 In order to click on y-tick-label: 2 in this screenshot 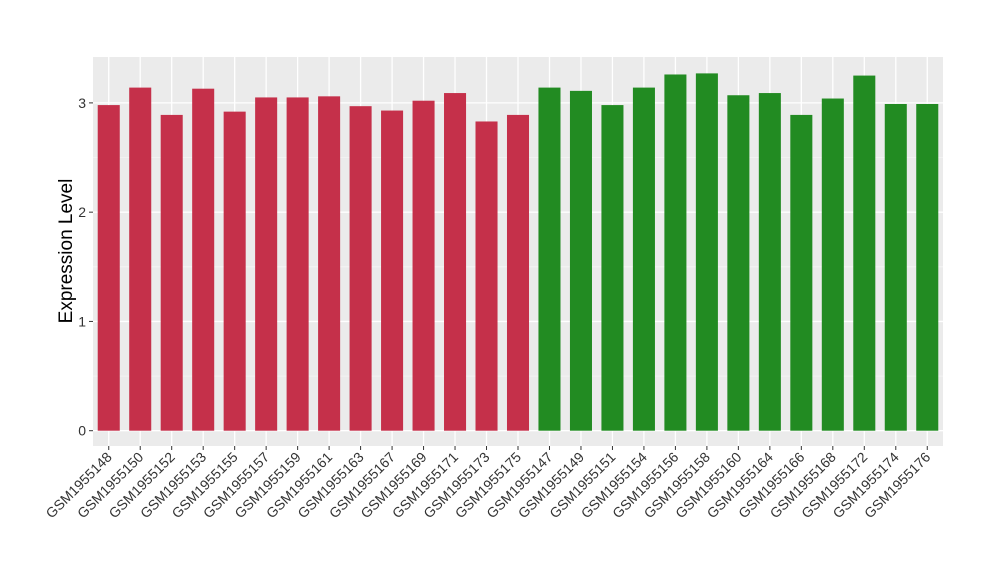, I will do `click(82, 212)`.